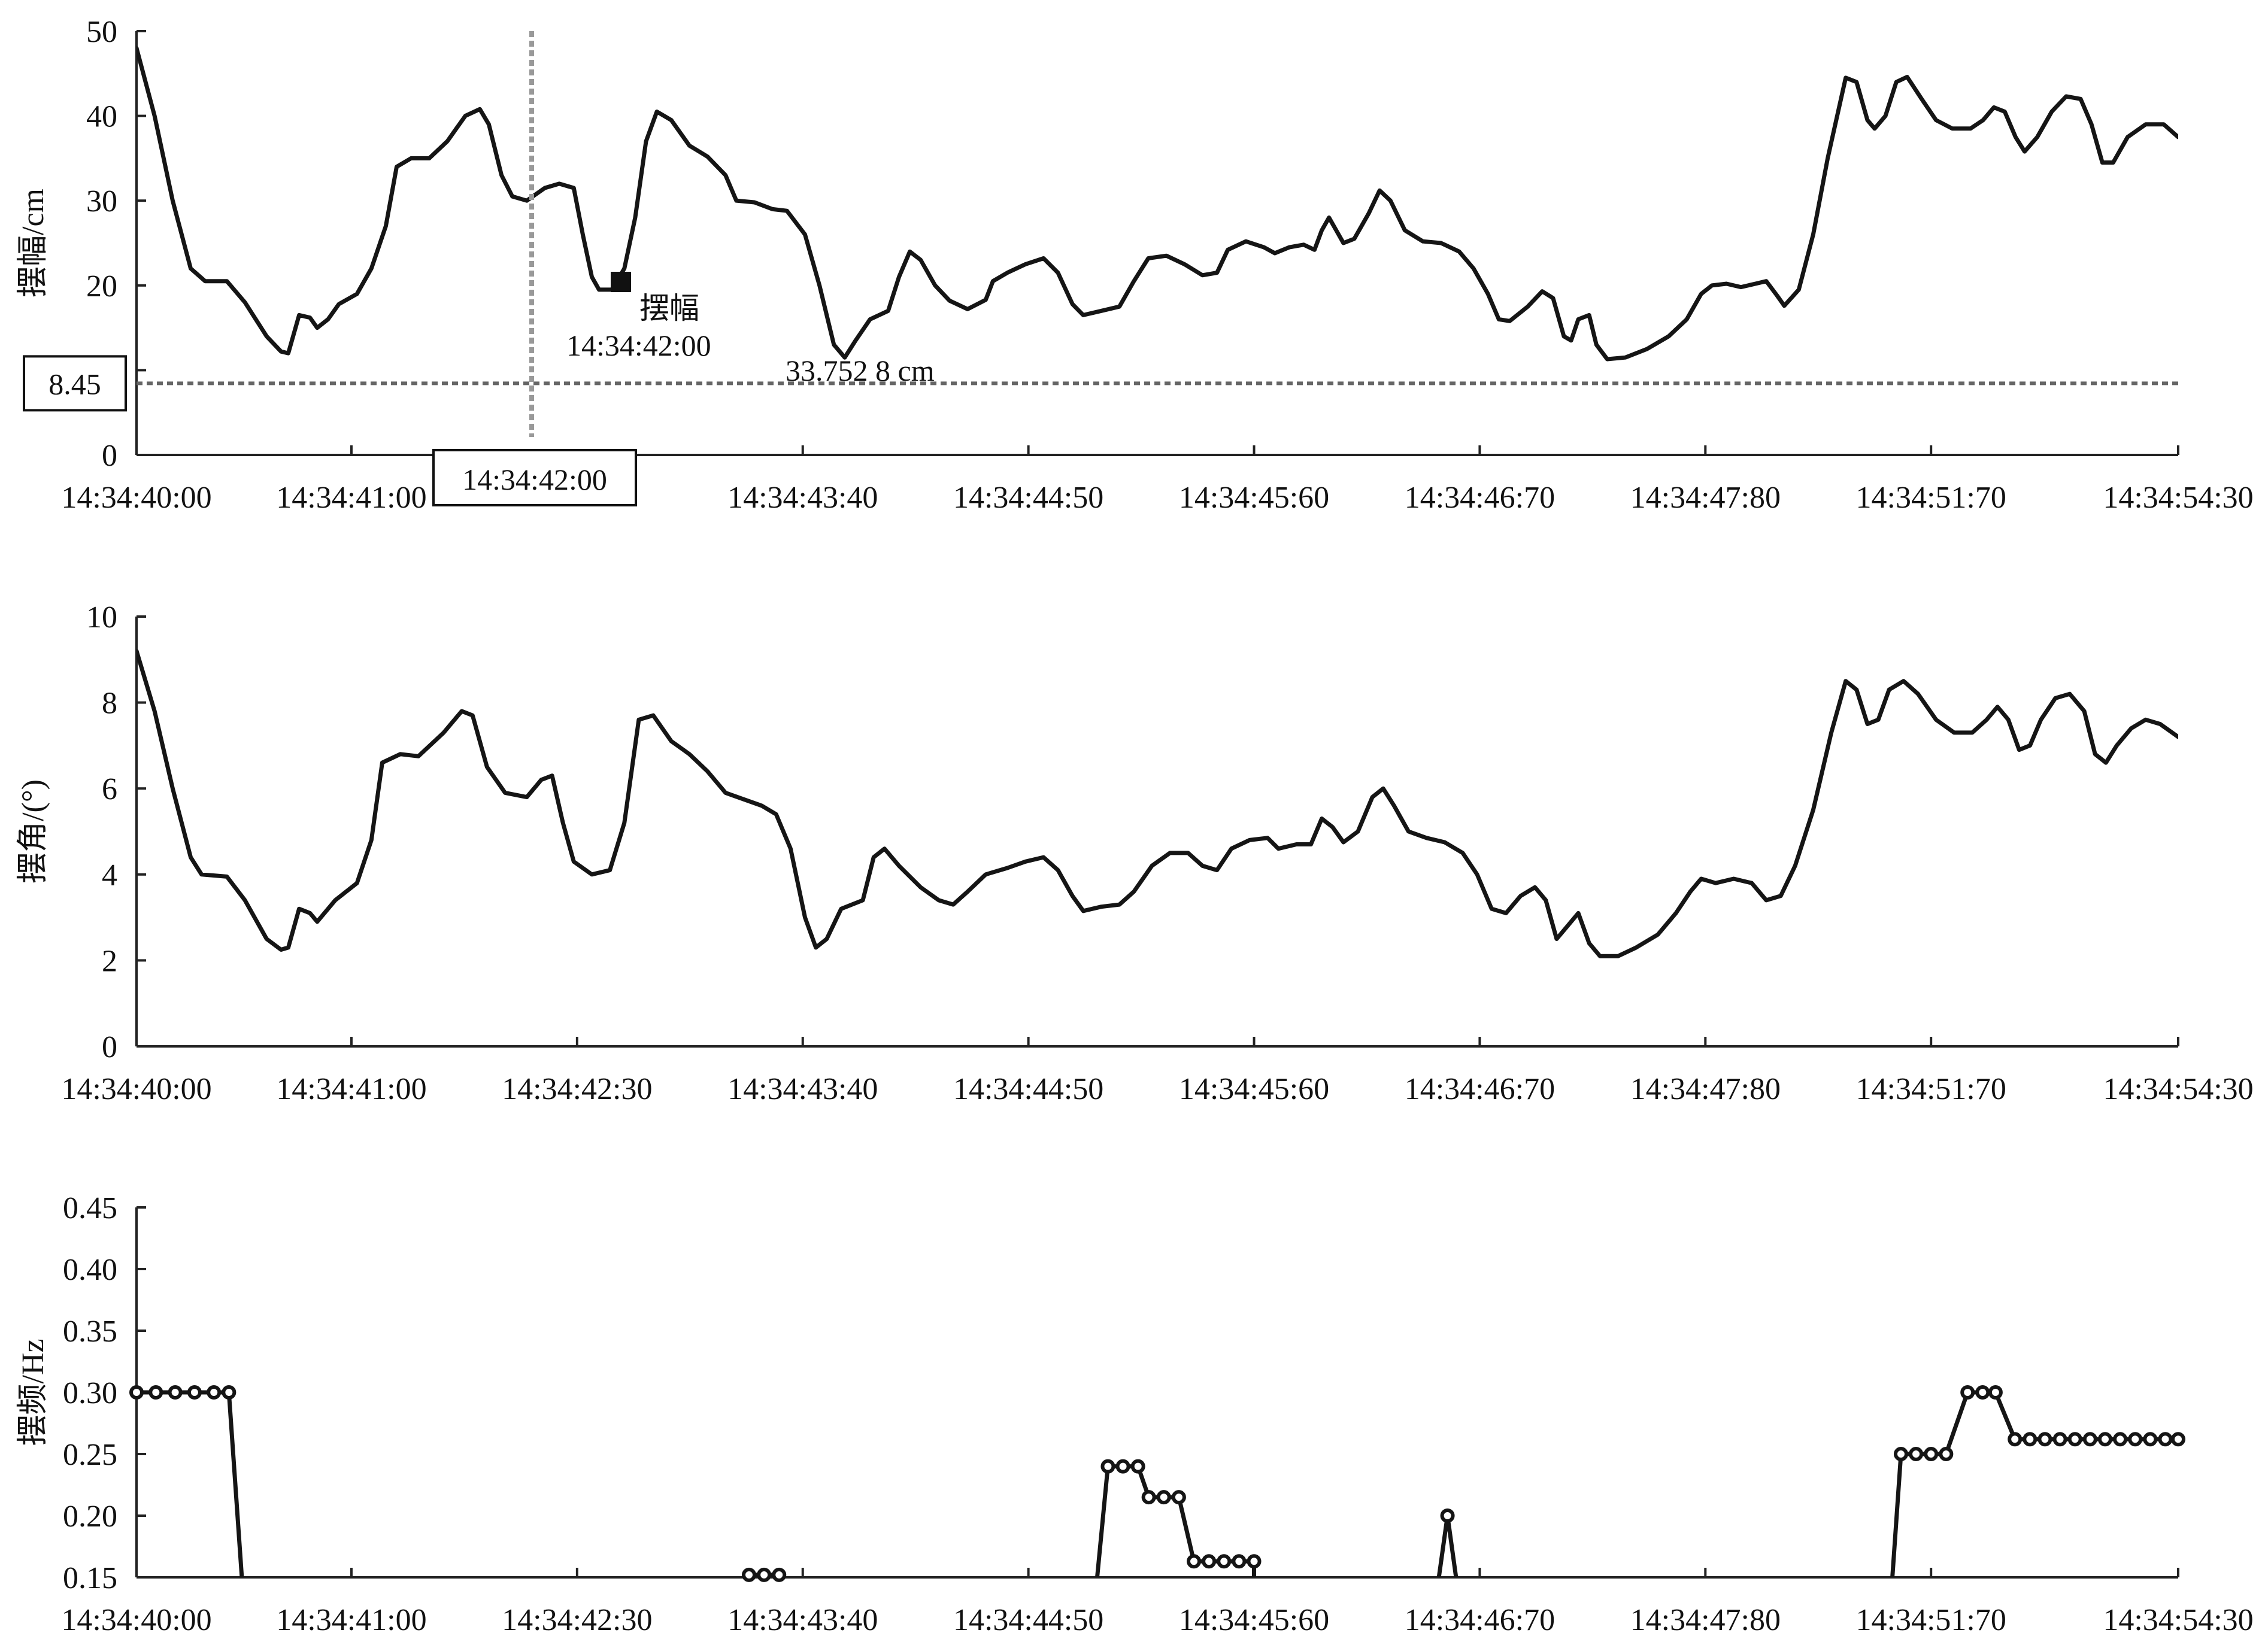  I want to click on y-tick-label: 0.30, so click(90, 1393).